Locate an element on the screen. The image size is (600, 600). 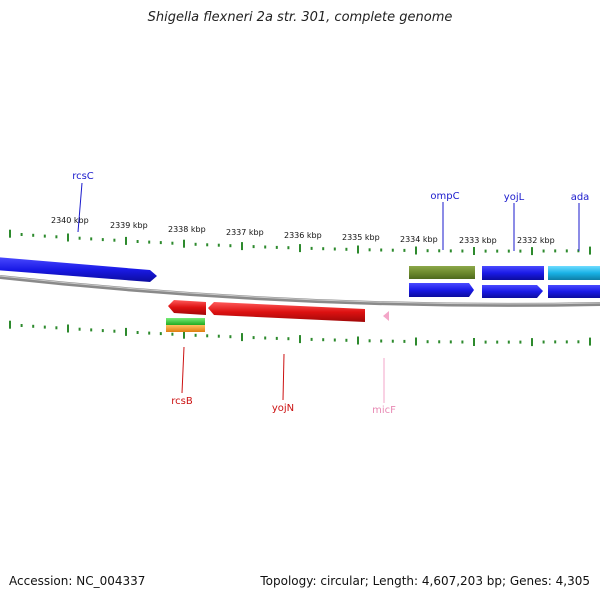
kbp-label: 2333 kbp is located at coordinates (478, 240).